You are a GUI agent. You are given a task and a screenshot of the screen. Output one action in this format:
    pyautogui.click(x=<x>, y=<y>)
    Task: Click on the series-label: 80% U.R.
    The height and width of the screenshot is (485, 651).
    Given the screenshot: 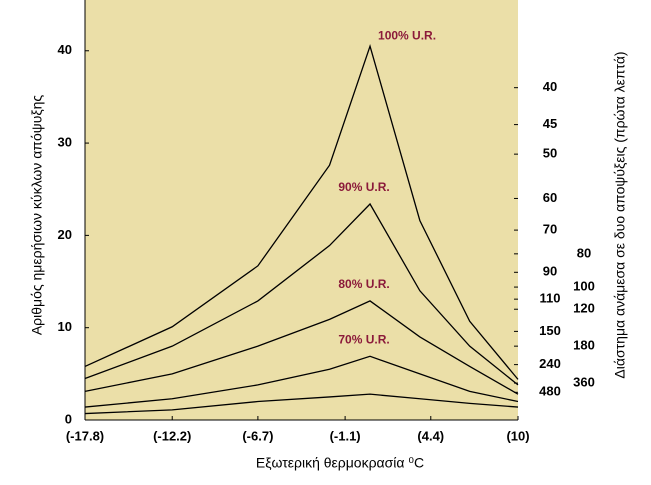 What is the action you would take?
    pyautogui.click(x=363, y=284)
    